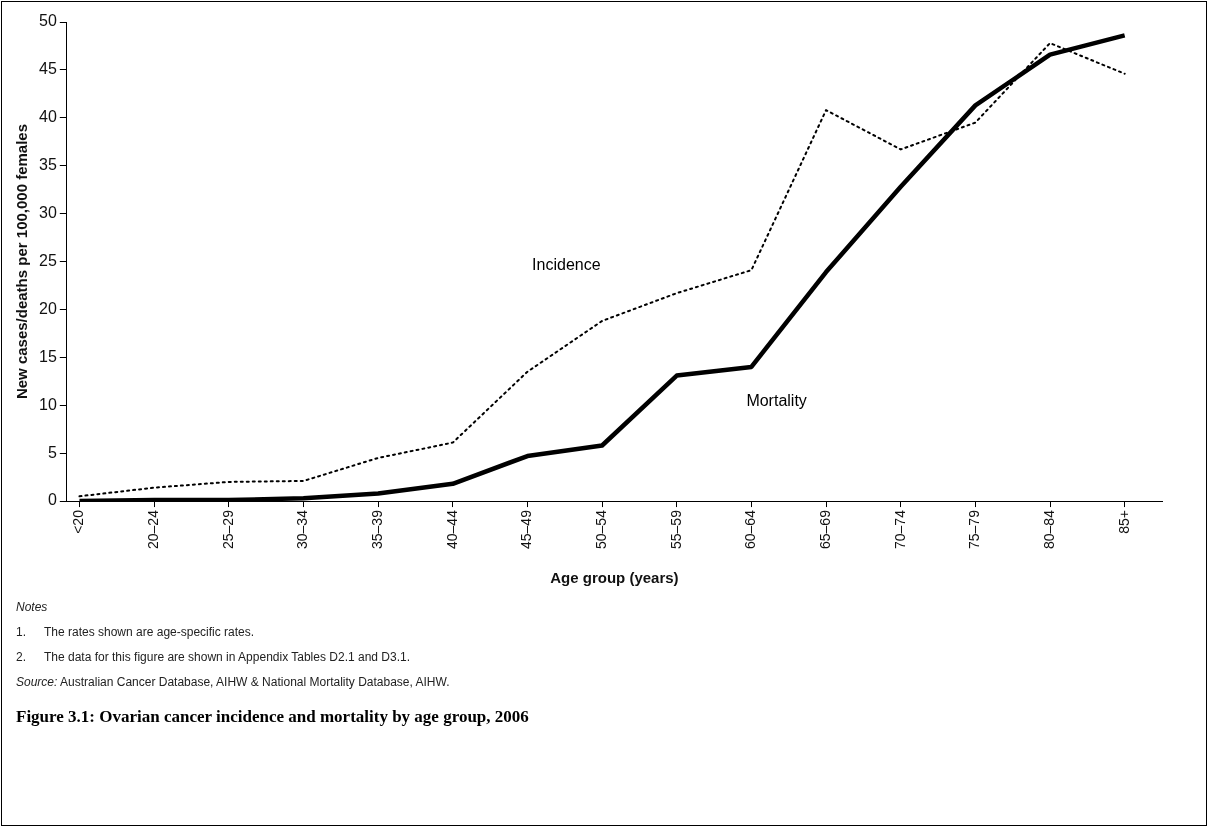  What do you see at coordinates (824, 529) in the screenshot?
I see `x-tick-label: 65–69` at bounding box center [824, 529].